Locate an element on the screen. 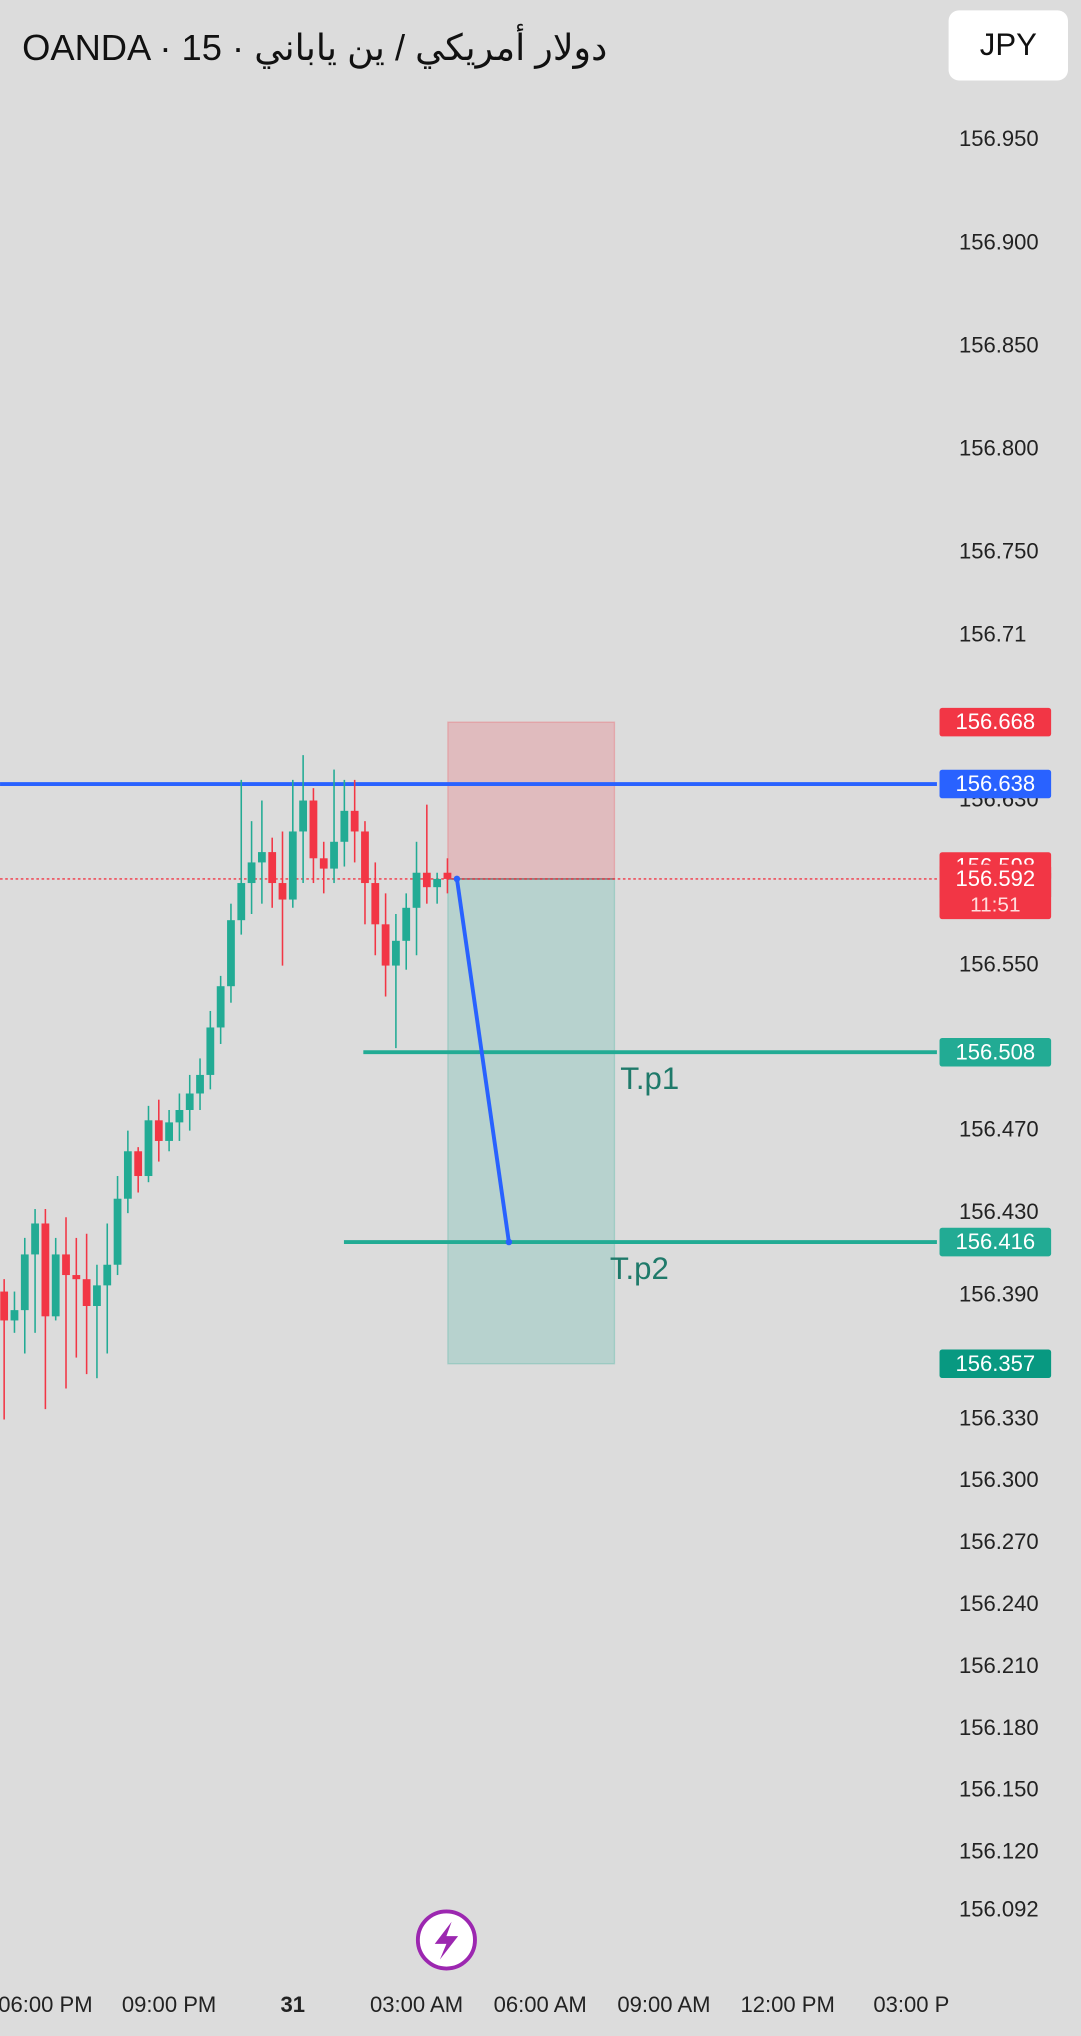 The image size is (1081, 2036). y-tick-label: 156.430 is located at coordinates (999, 1211).